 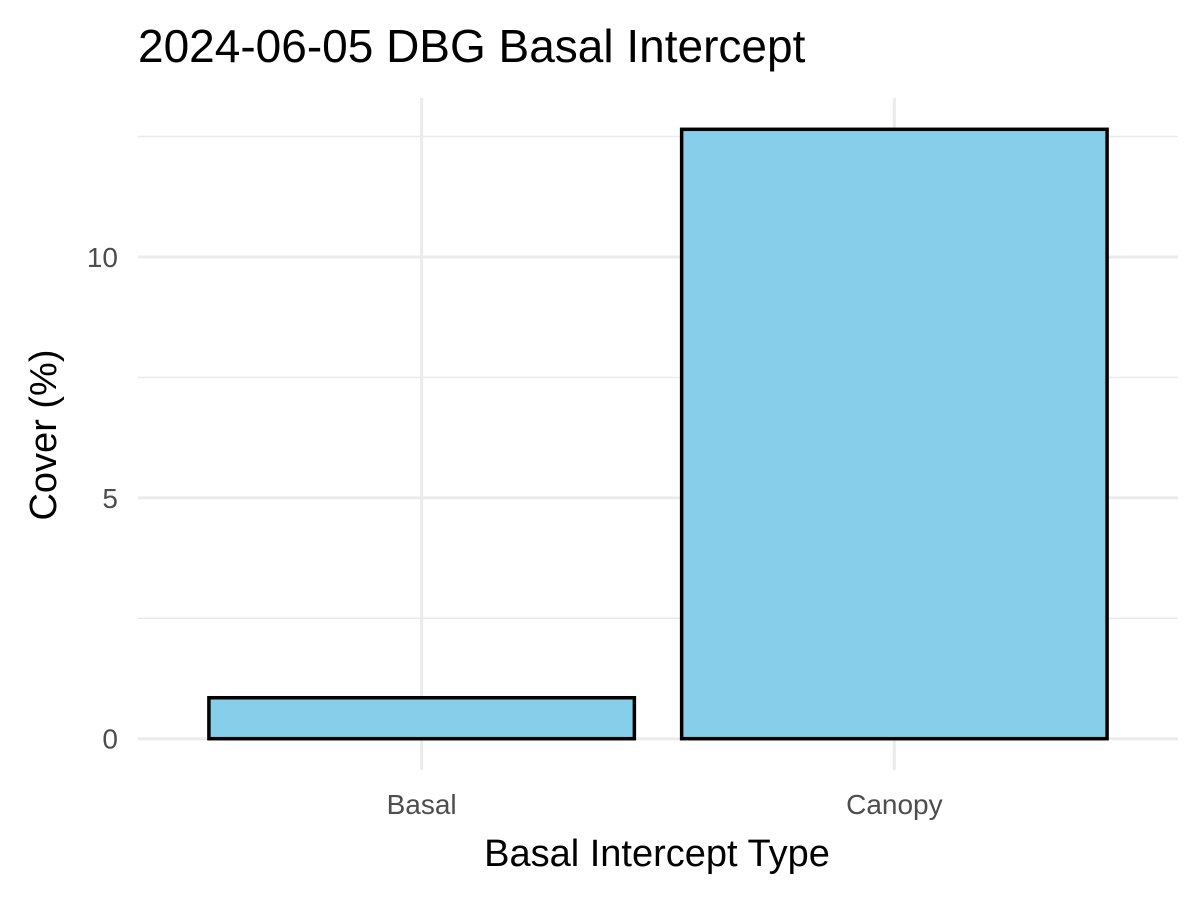 What do you see at coordinates (657, 854) in the screenshot?
I see `x-axis-title: Basal Intercept Type` at bounding box center [657, 854].